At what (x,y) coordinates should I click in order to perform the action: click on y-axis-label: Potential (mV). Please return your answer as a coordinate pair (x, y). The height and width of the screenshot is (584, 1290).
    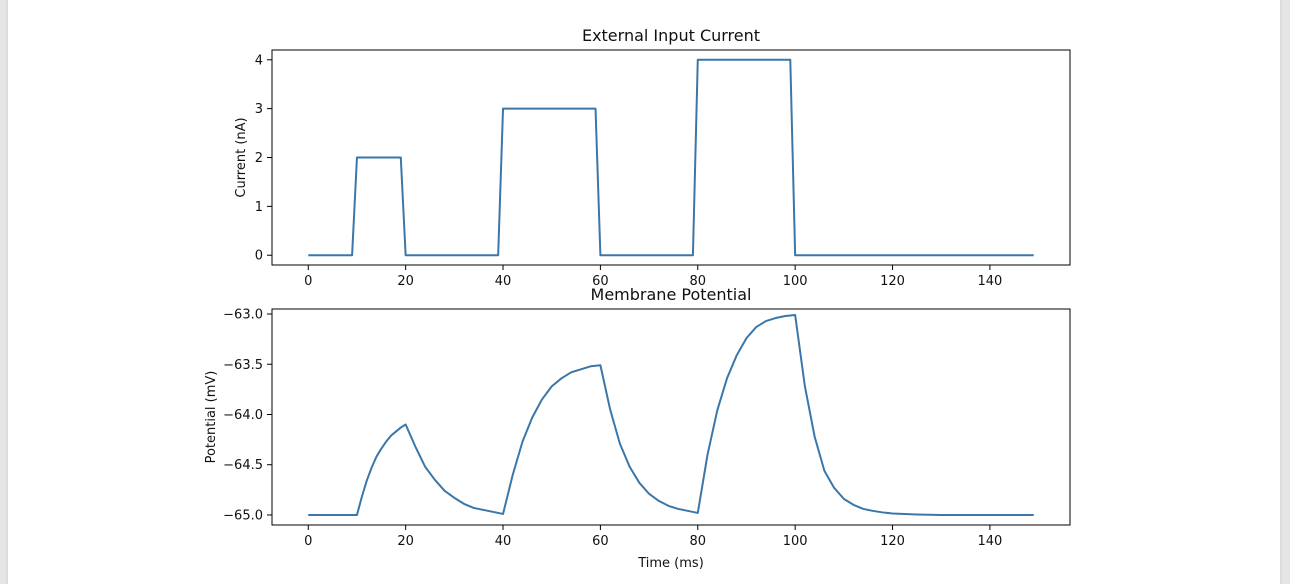
    Looking at the image, I should click on (211, 417).